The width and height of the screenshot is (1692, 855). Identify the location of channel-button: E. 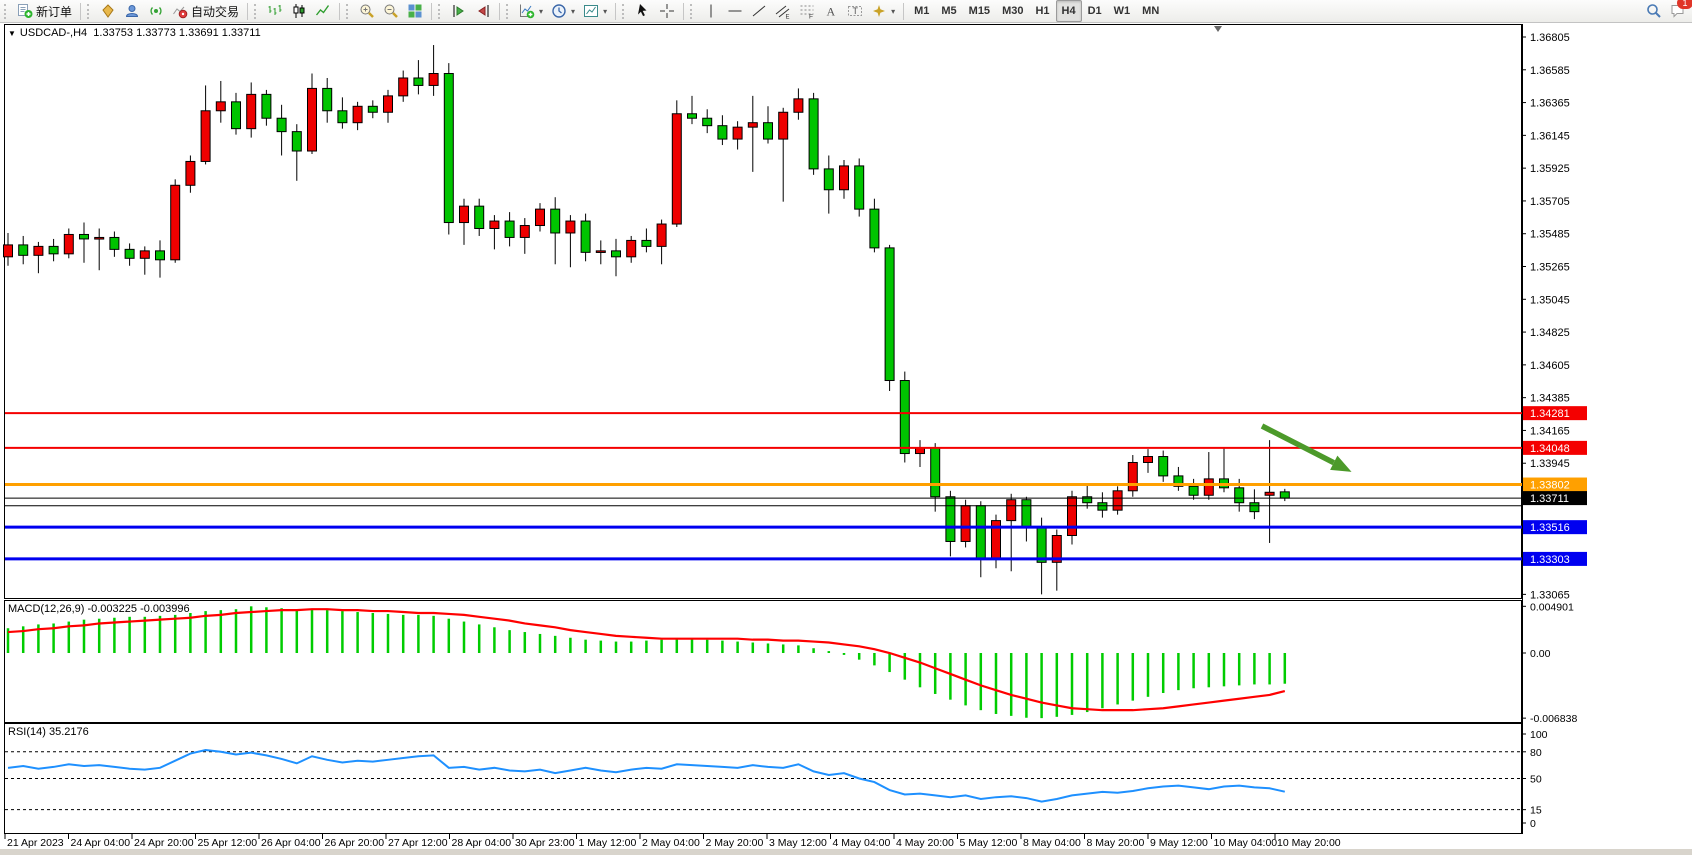
(783, 11).